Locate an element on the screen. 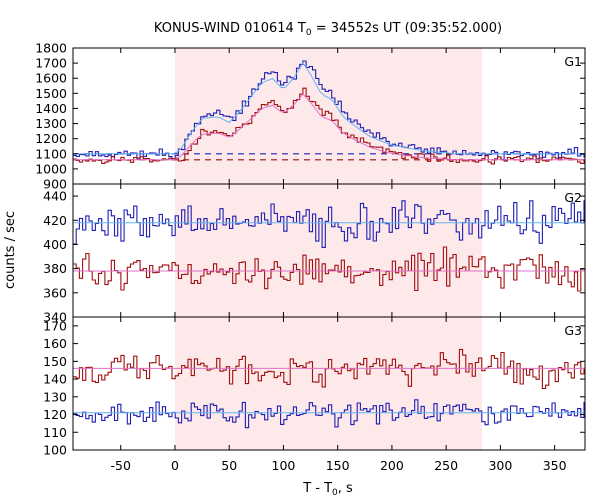 The image size is (600, 504). y-tick-label: 1800 is located at coordinates (51, 48).